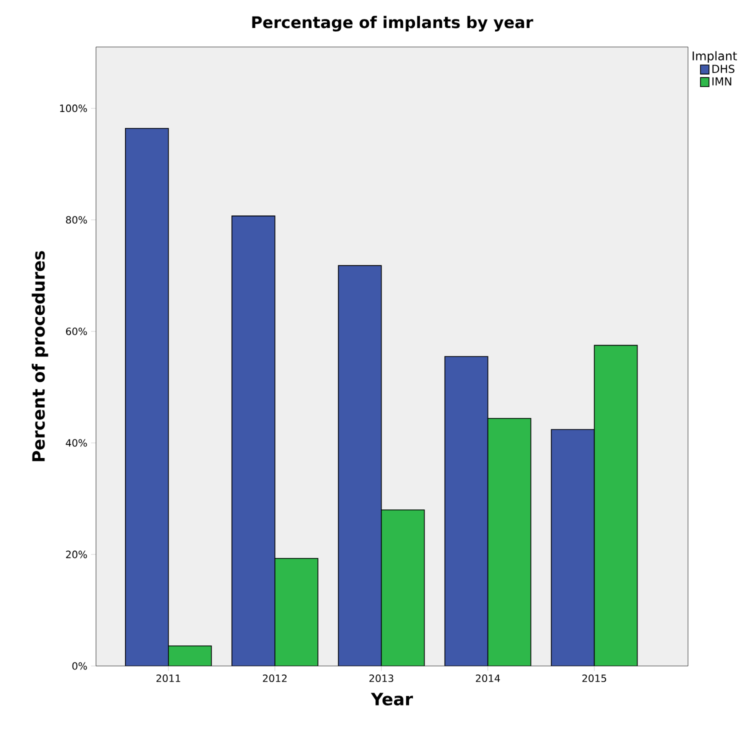 Image resolution: width=745 pixels, height=733 pixels. Describe the element at coordinates (391, 699) in the screenshot. I see `x-axis-title: Year` at that location.